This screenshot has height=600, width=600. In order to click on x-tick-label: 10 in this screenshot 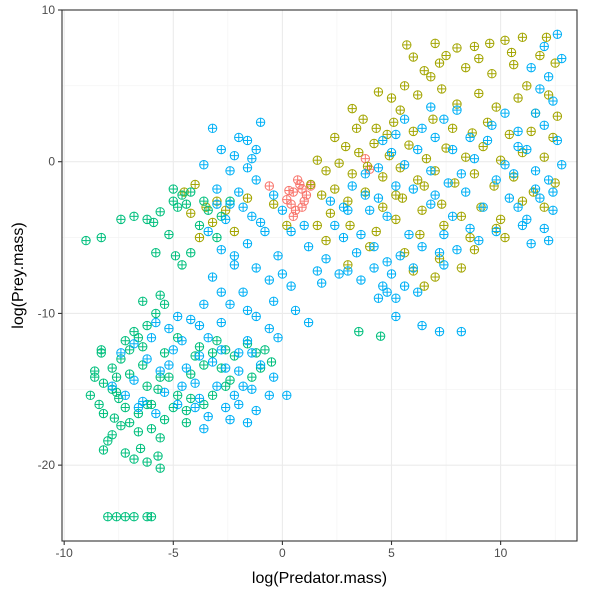, I will do `click(501, 553)`.